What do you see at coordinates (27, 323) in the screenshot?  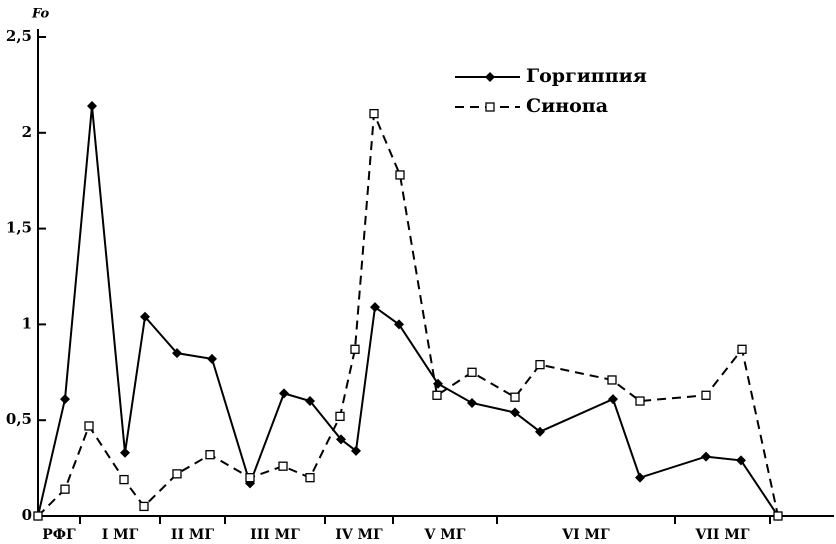 I see `y-tick-label: 1` at bounding box center [27, 323].